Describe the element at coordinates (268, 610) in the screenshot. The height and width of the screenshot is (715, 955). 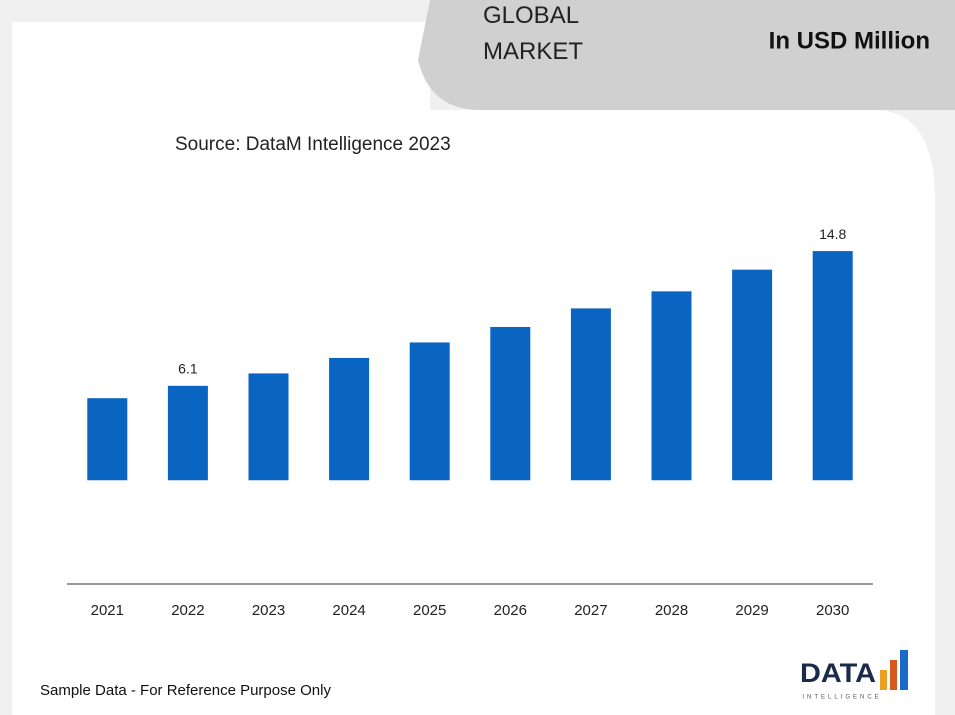
I see `x-tick-label: 2023` at that location.